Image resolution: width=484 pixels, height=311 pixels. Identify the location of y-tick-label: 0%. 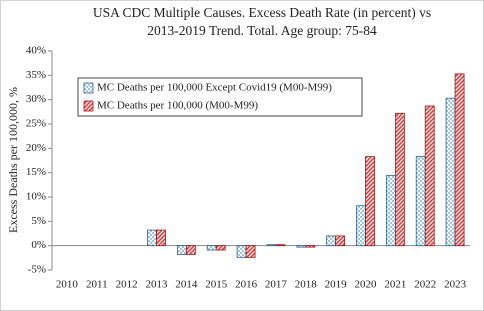
(38, 245).